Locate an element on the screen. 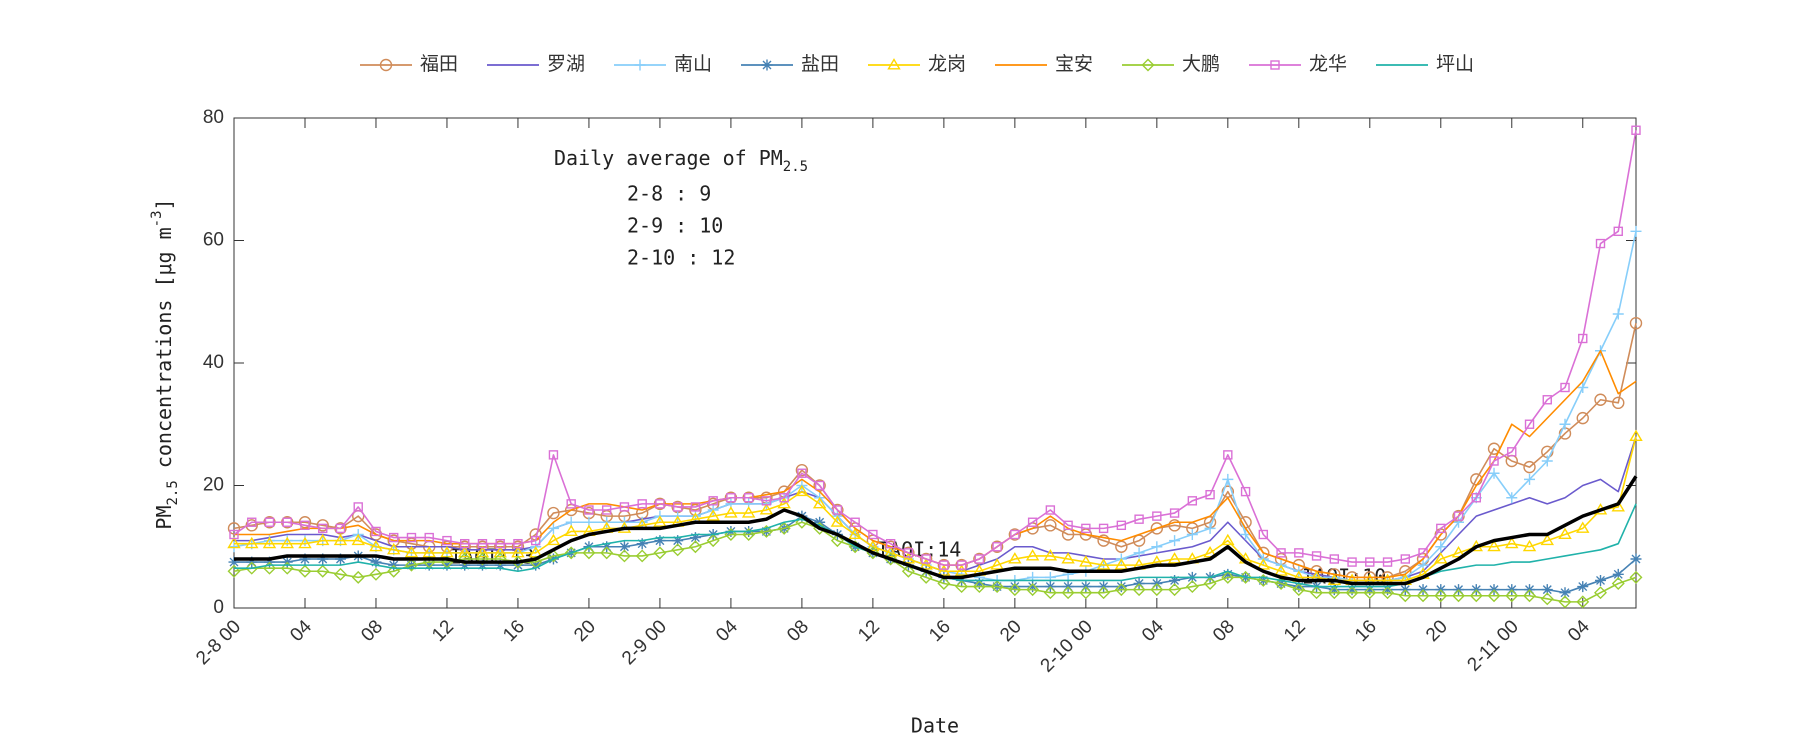 The image size is (1800, 750). legend-label: 宝安 is located at coordinates (1074, 64).